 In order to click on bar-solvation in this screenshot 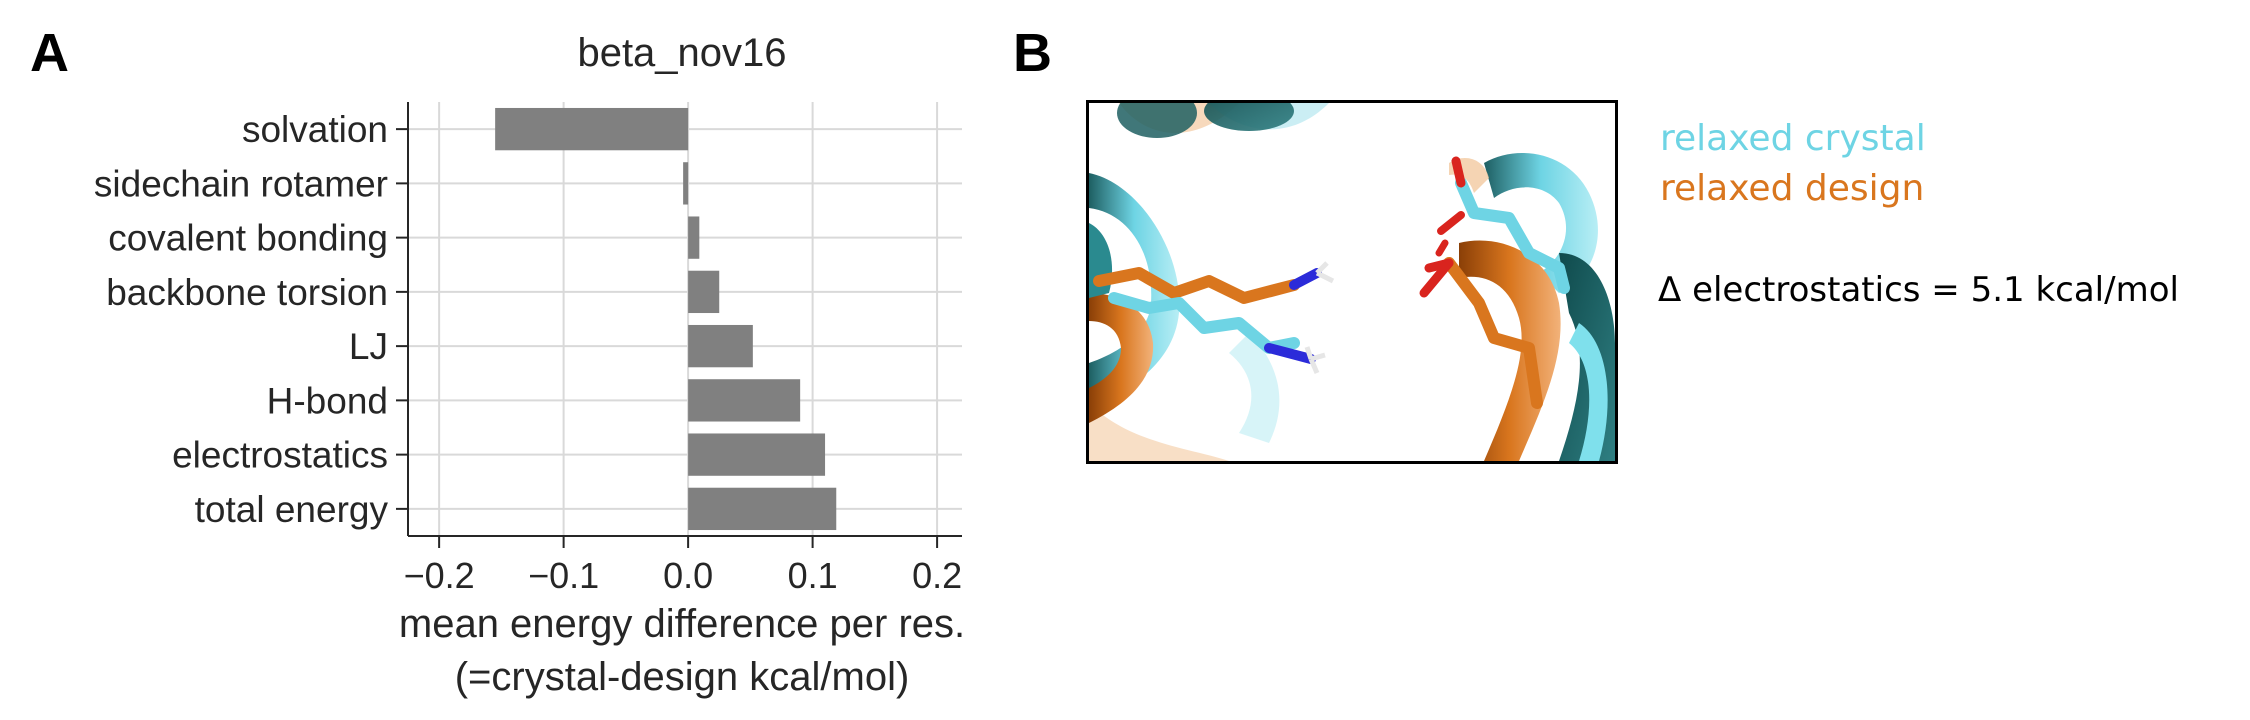, I will do `click(592, 129)`.